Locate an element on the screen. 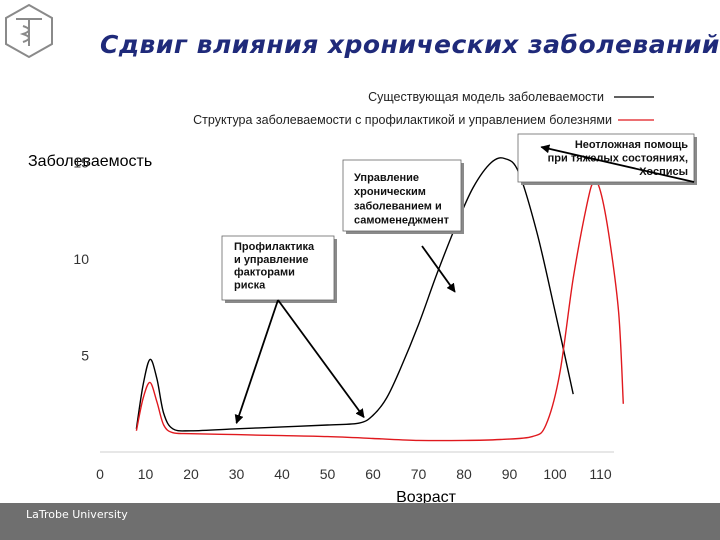 The image size is (720, 540). annotation-prevention-text-line: риска is located at coordinates (250, 285).